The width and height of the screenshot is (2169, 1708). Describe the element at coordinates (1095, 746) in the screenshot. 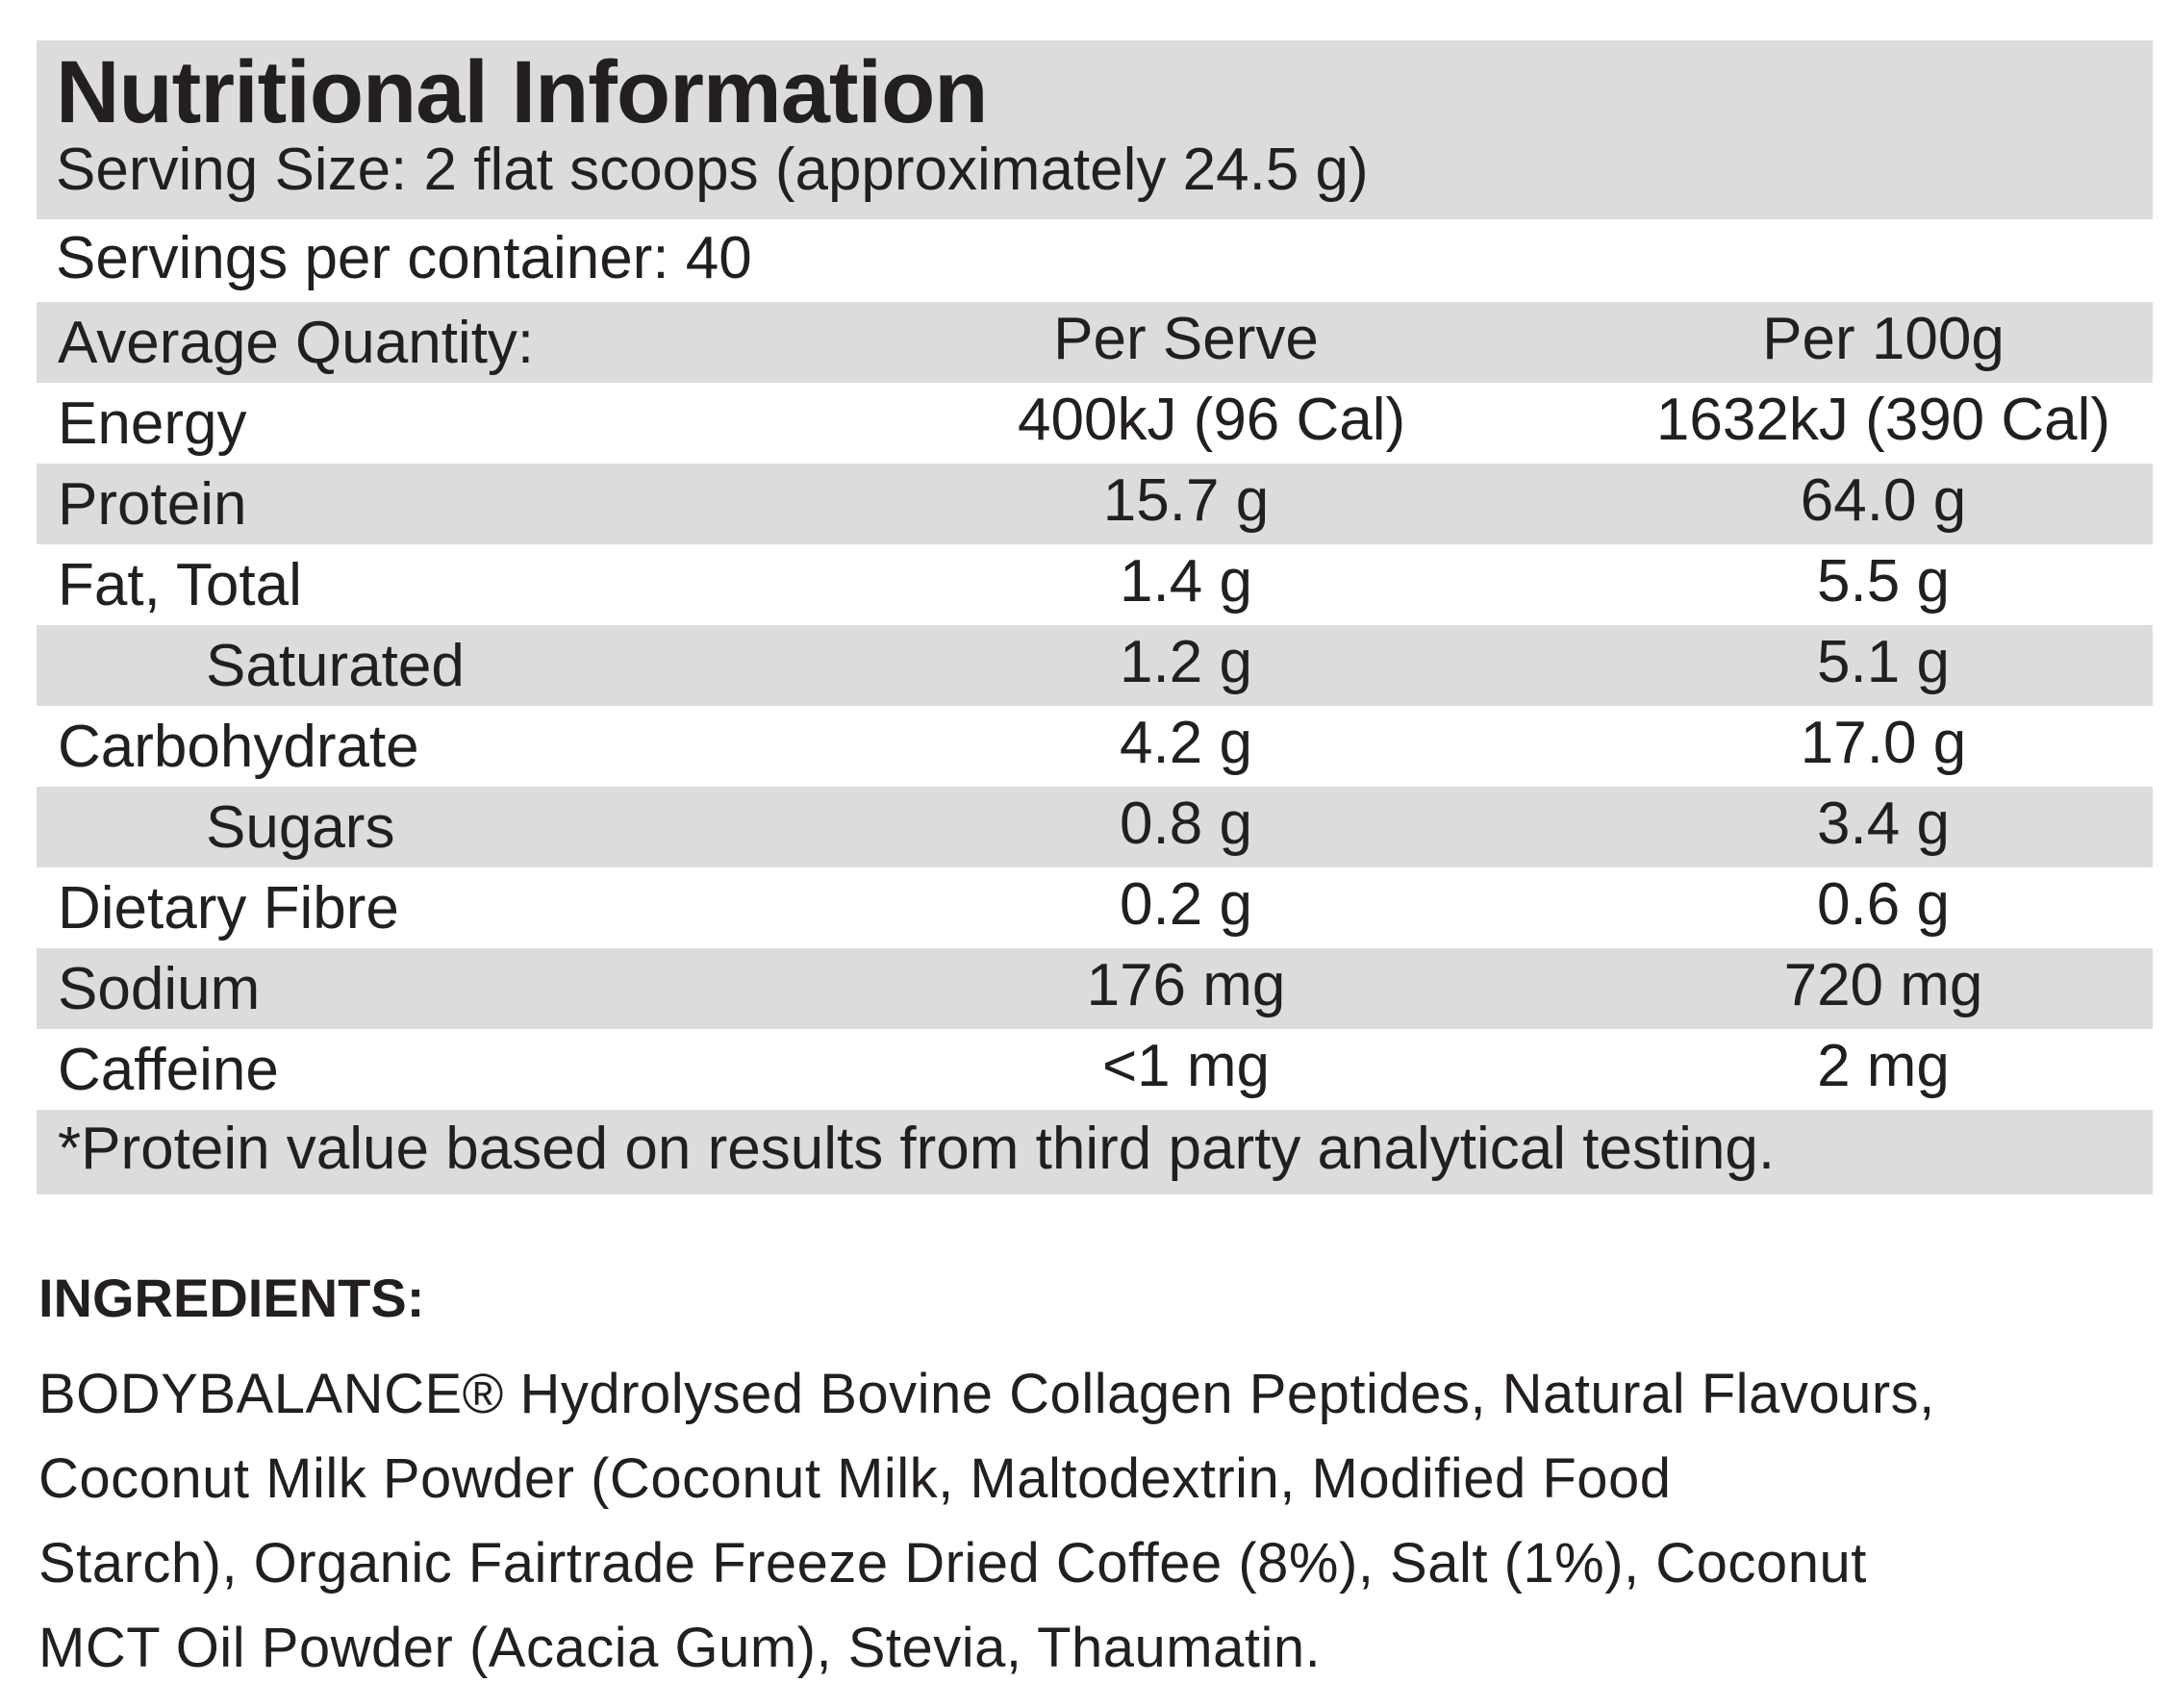

I see `table-row: Carbohydrate 4.2 g 17.0 g` at that location.